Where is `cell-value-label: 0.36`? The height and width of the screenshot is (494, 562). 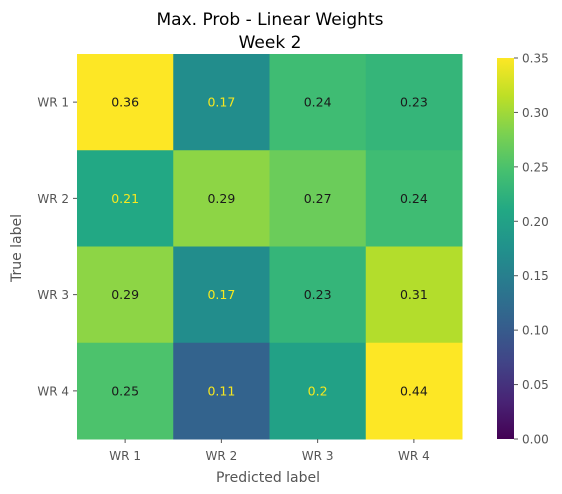 cell-value-label: 0.36 is located at coordinates (125, 102).